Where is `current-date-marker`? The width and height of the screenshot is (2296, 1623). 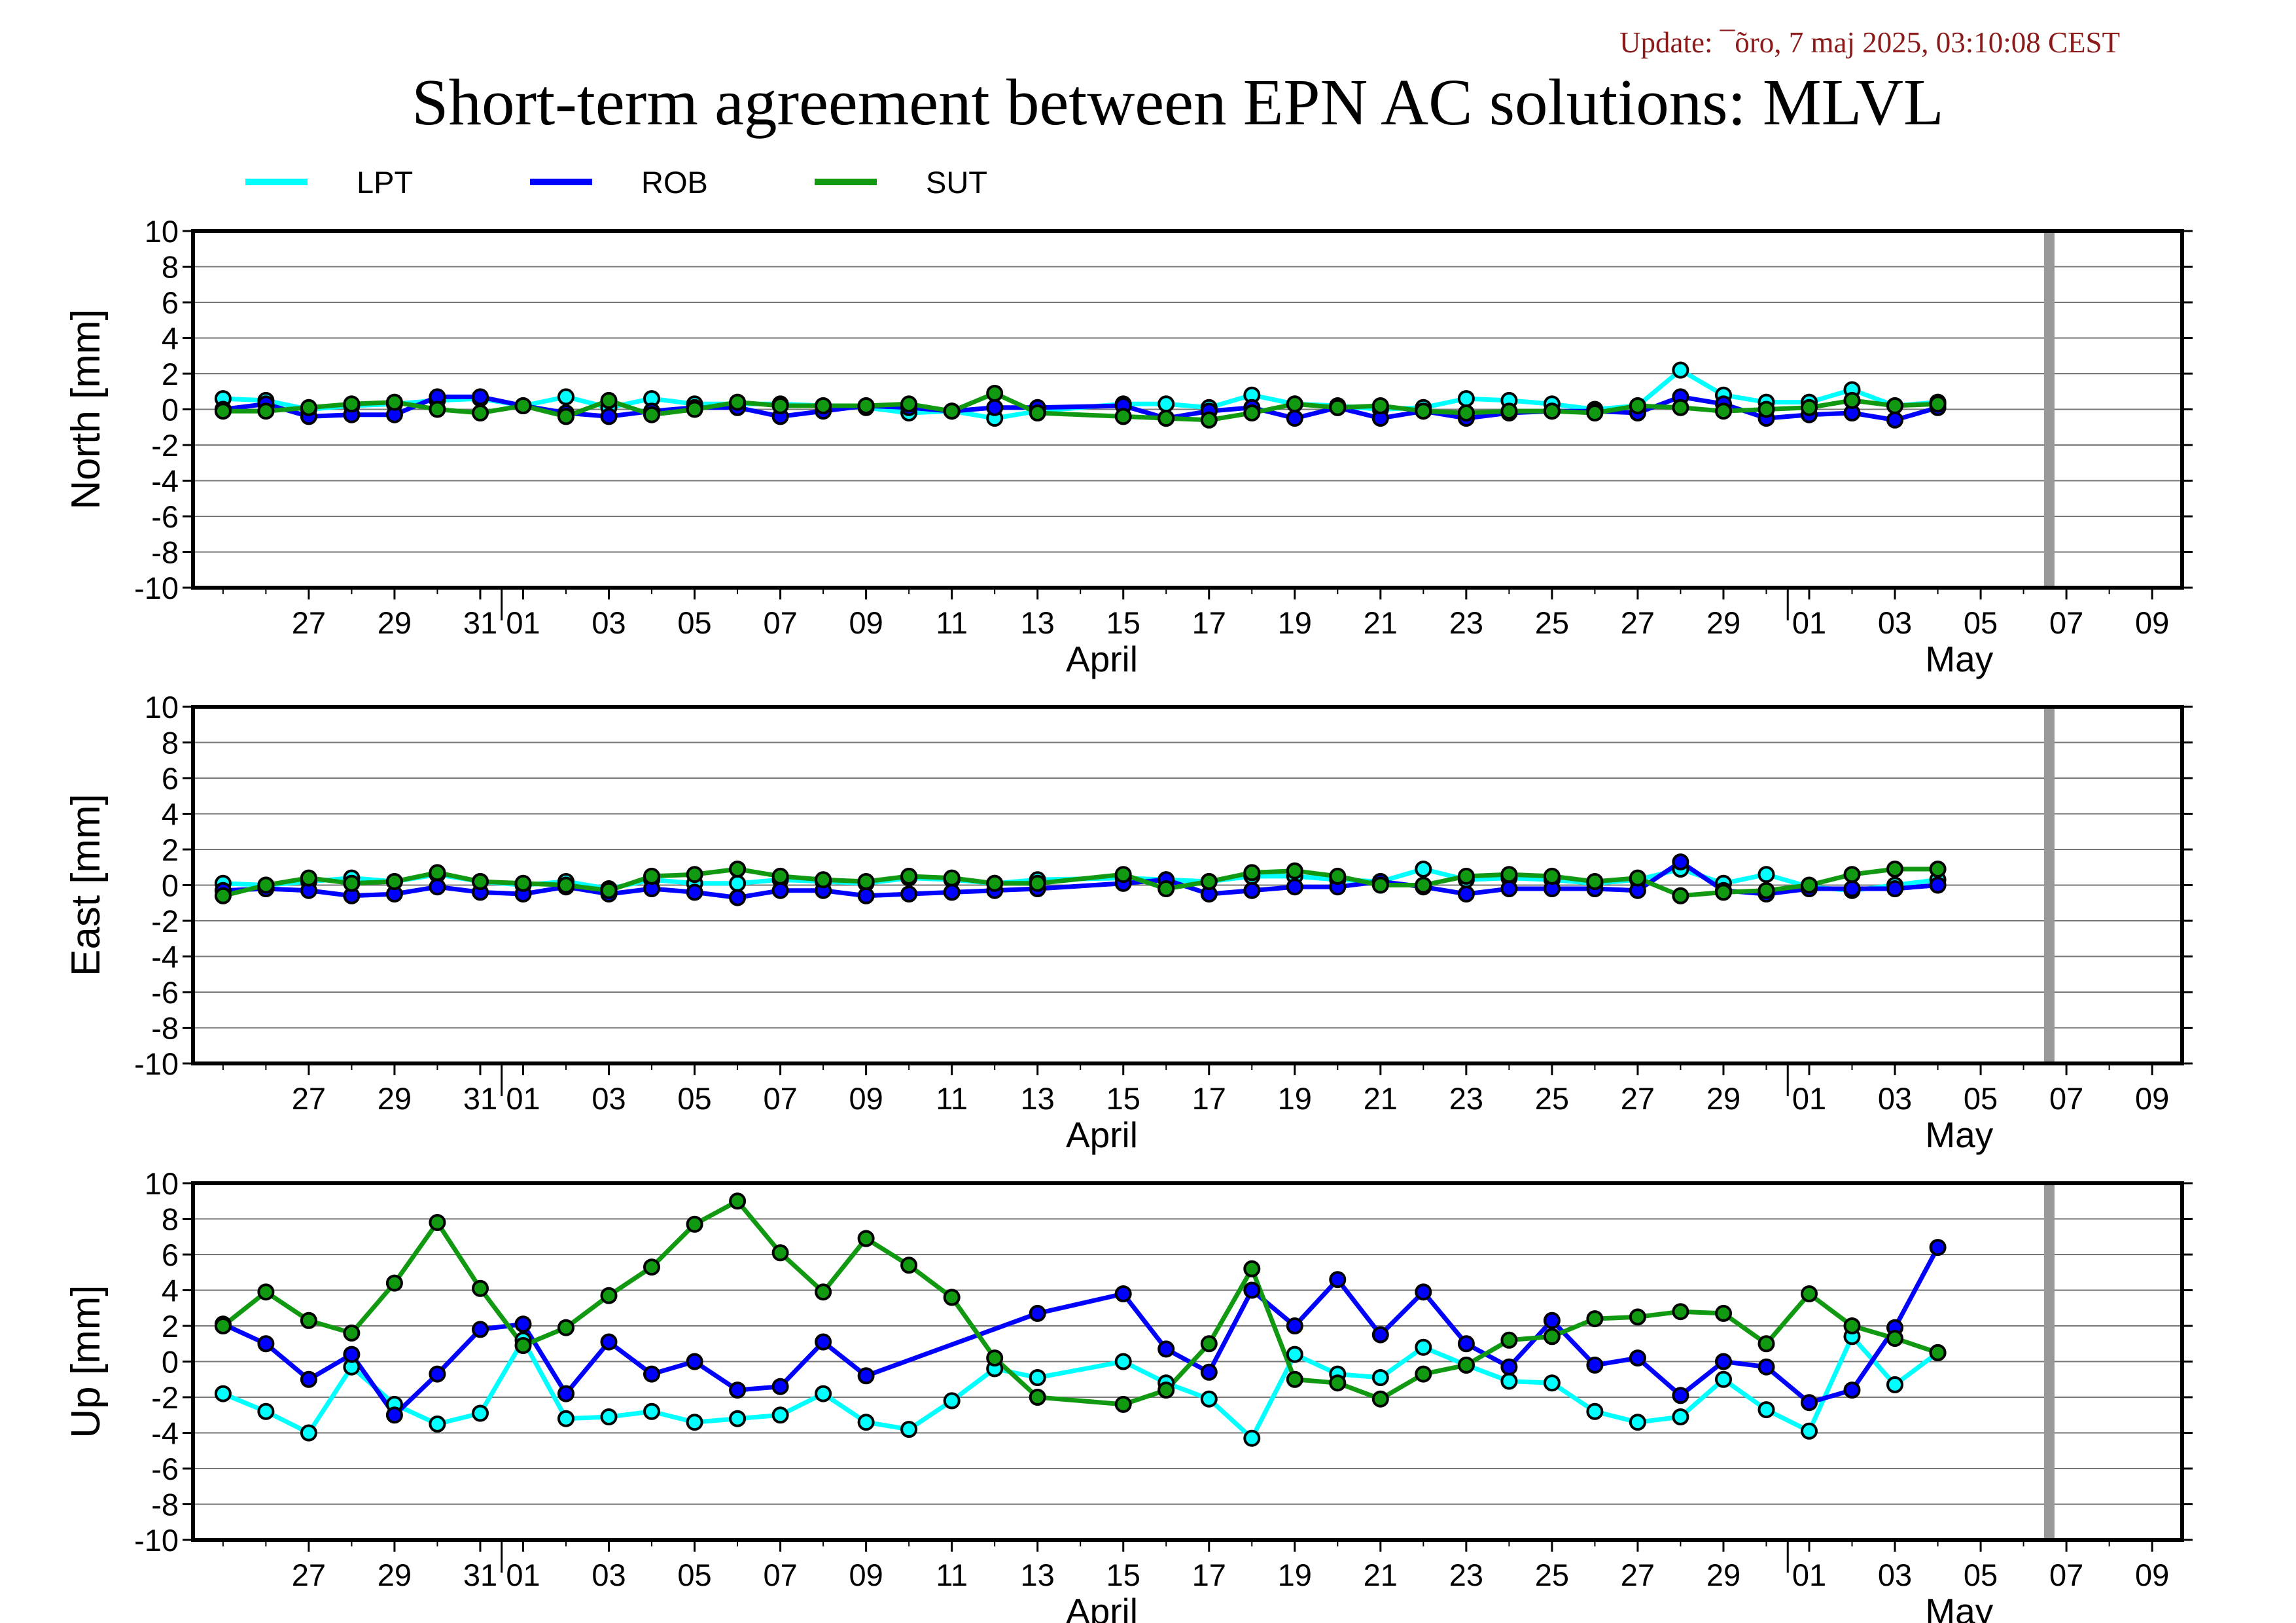 current-date-marker is located at coordinates (2049, 1361).